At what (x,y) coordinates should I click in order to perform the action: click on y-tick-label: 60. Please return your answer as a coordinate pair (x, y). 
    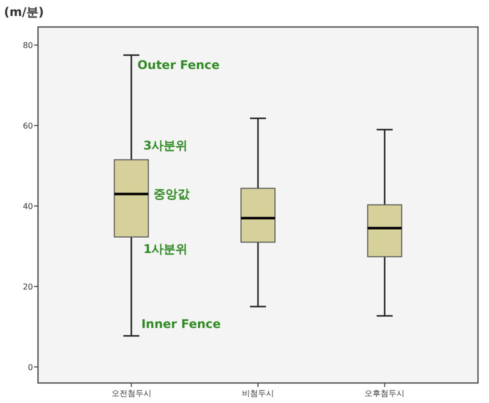
    Looking at the image, I should click on (27, 126).